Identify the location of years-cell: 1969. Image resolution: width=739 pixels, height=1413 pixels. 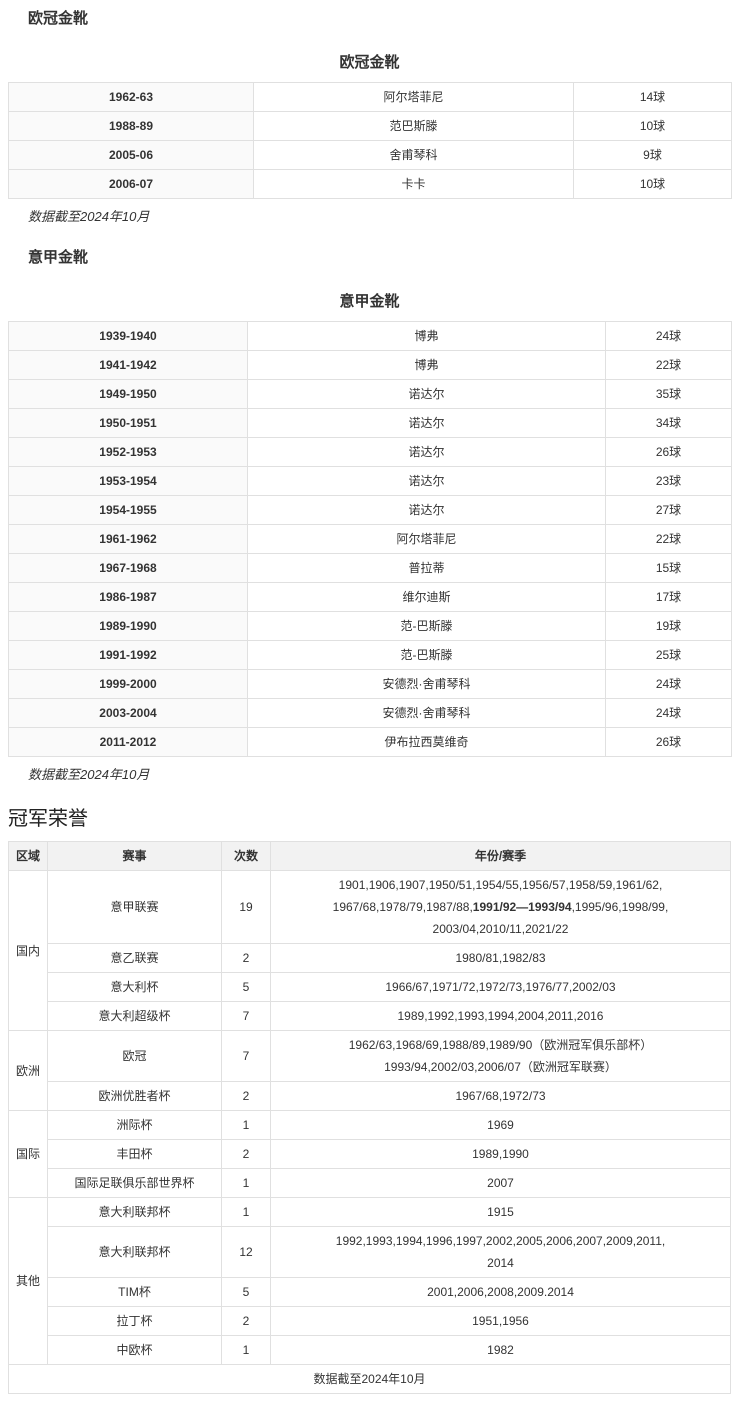
(500, 1125).